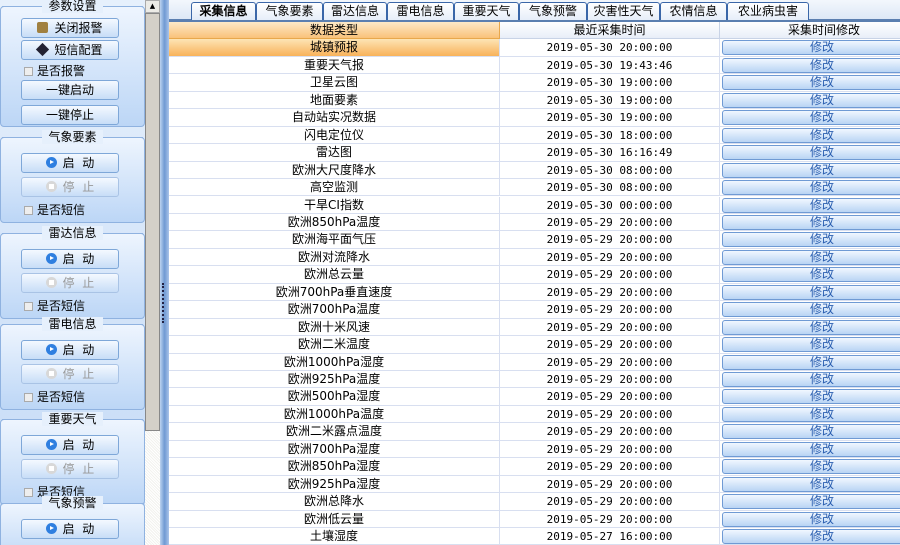  What do you see at coordinates (534, 519) in the screenshot?
I see `table-row: 欧洲低云量 2019-05-29 20:00:00 修改` at bounding box center [534, 519].